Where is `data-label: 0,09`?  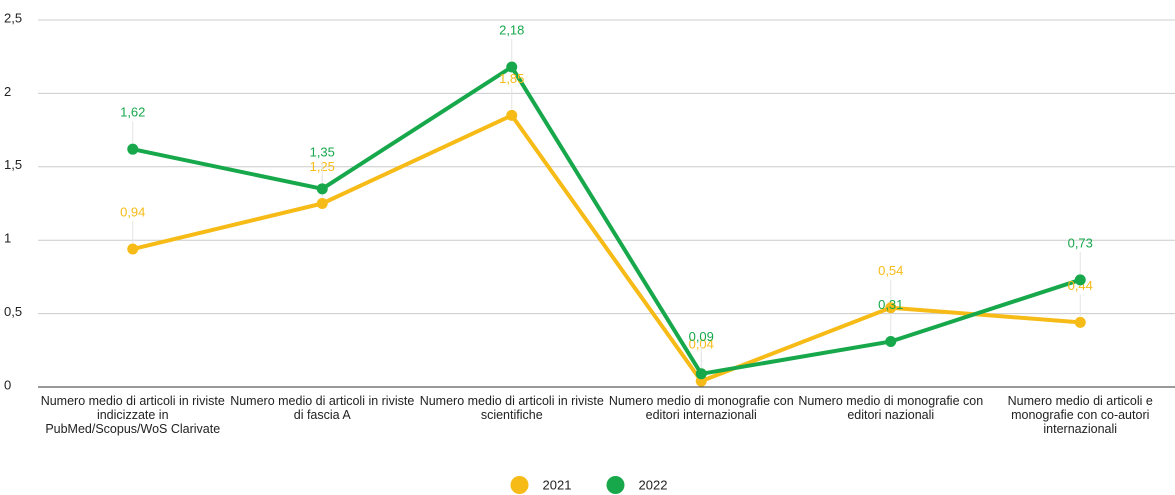 data-label: 0,09 is located at coordinates (701, 336).